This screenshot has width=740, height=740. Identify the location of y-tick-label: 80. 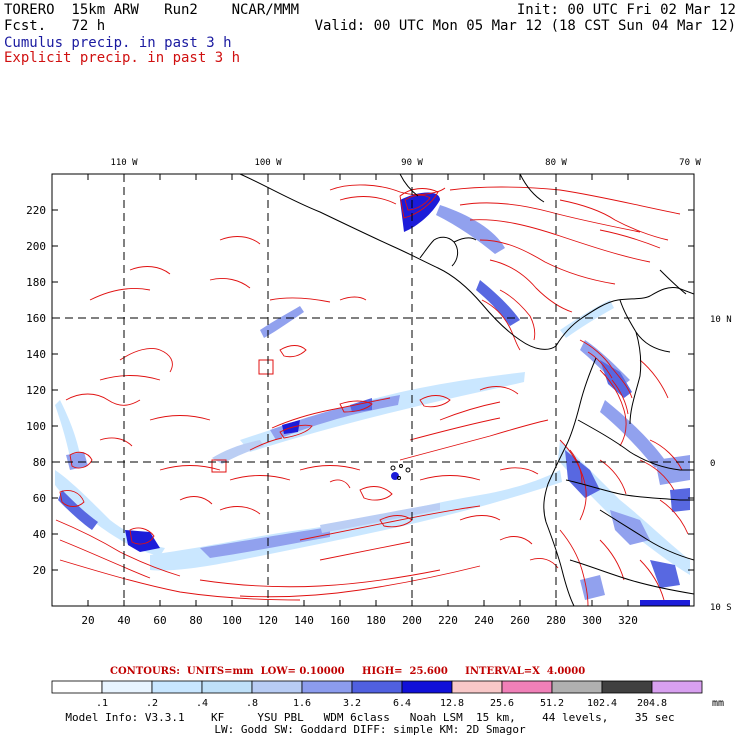
(39, 462).